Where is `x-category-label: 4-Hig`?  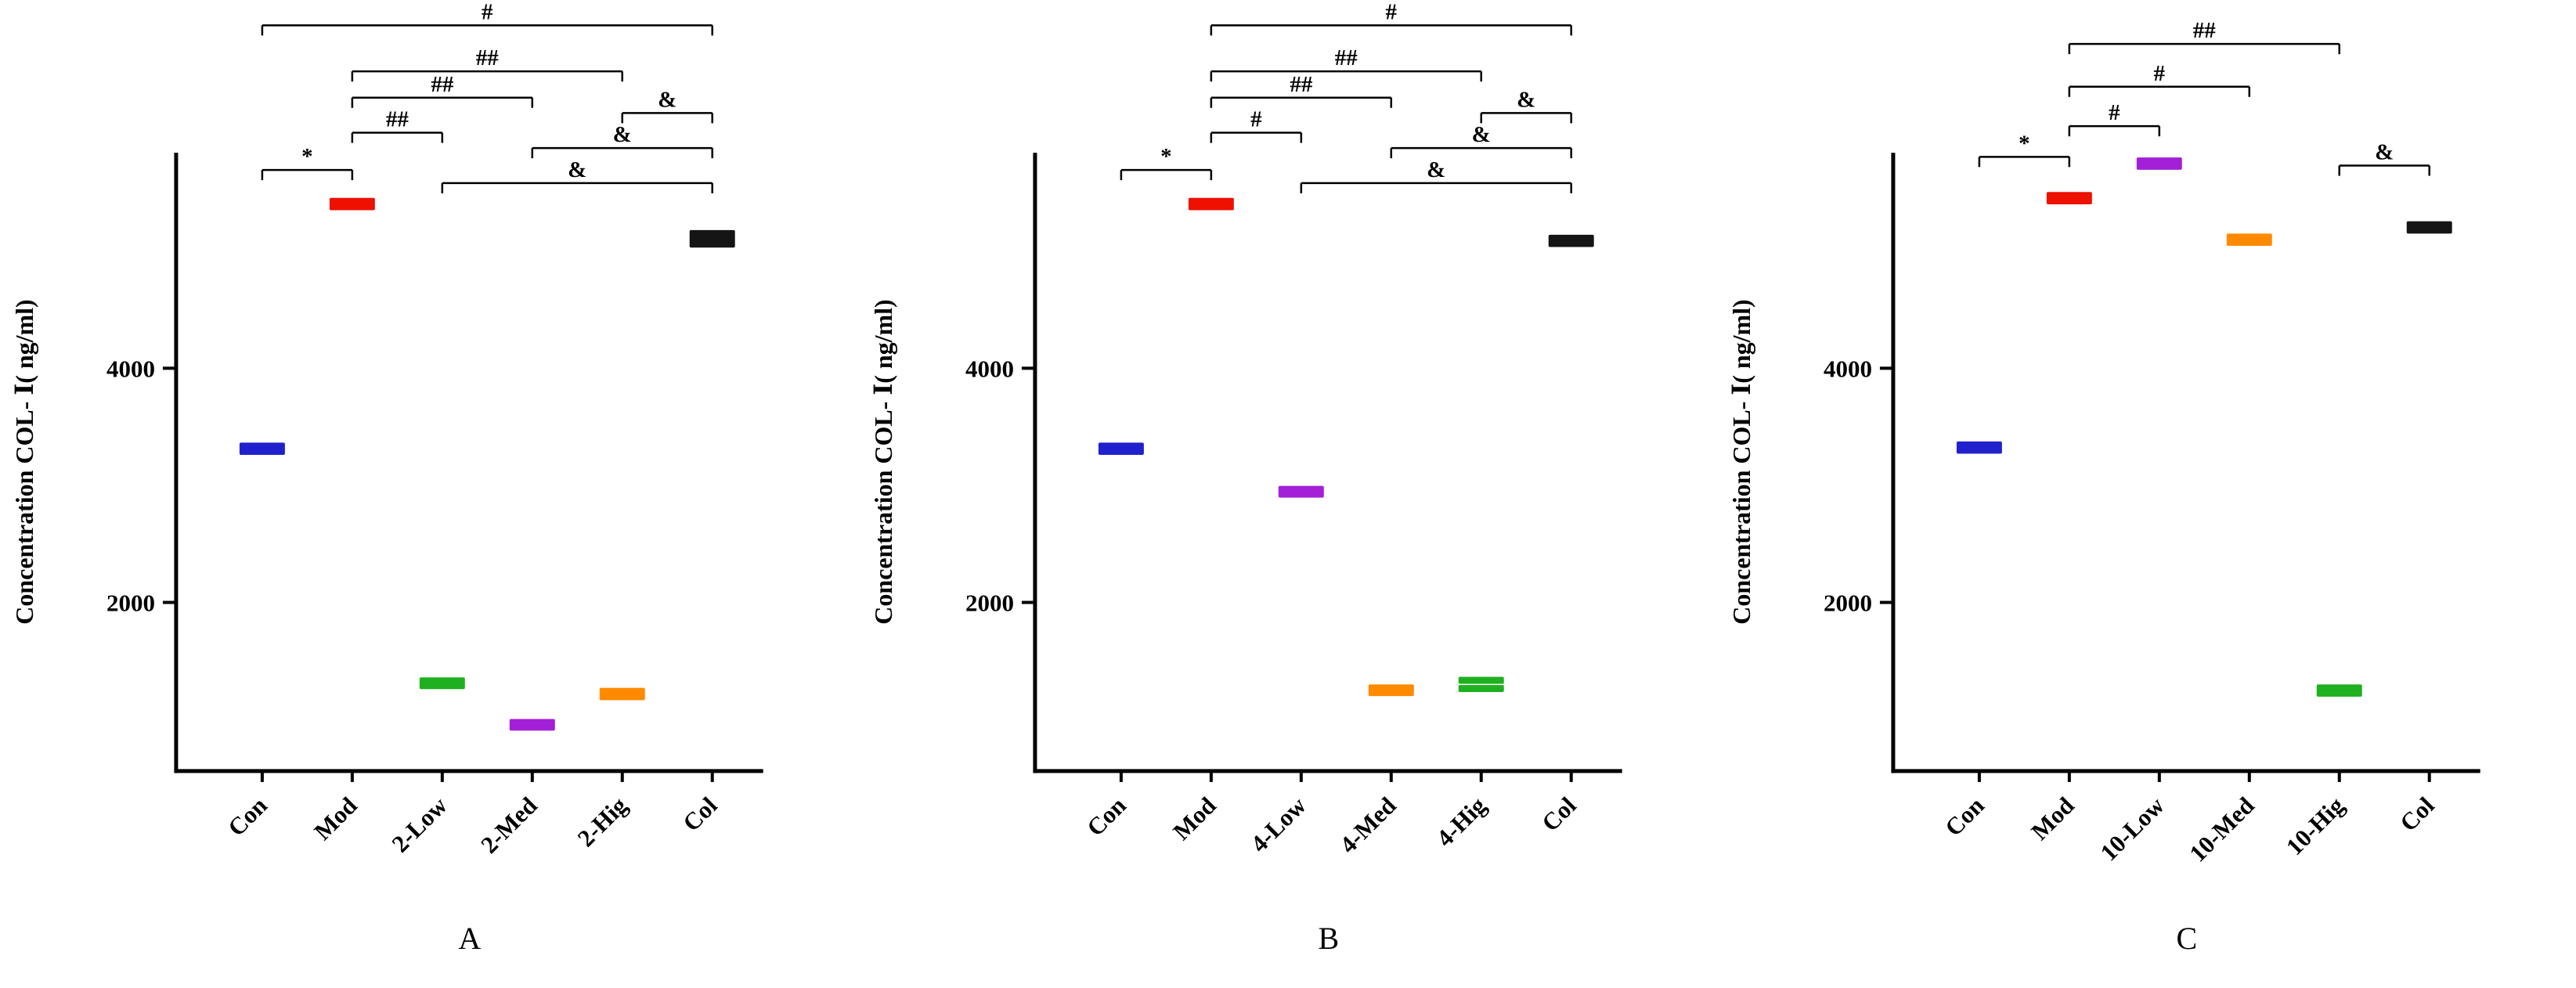 x-category-label: 4-Hig is located at coordinates (1461, 821).